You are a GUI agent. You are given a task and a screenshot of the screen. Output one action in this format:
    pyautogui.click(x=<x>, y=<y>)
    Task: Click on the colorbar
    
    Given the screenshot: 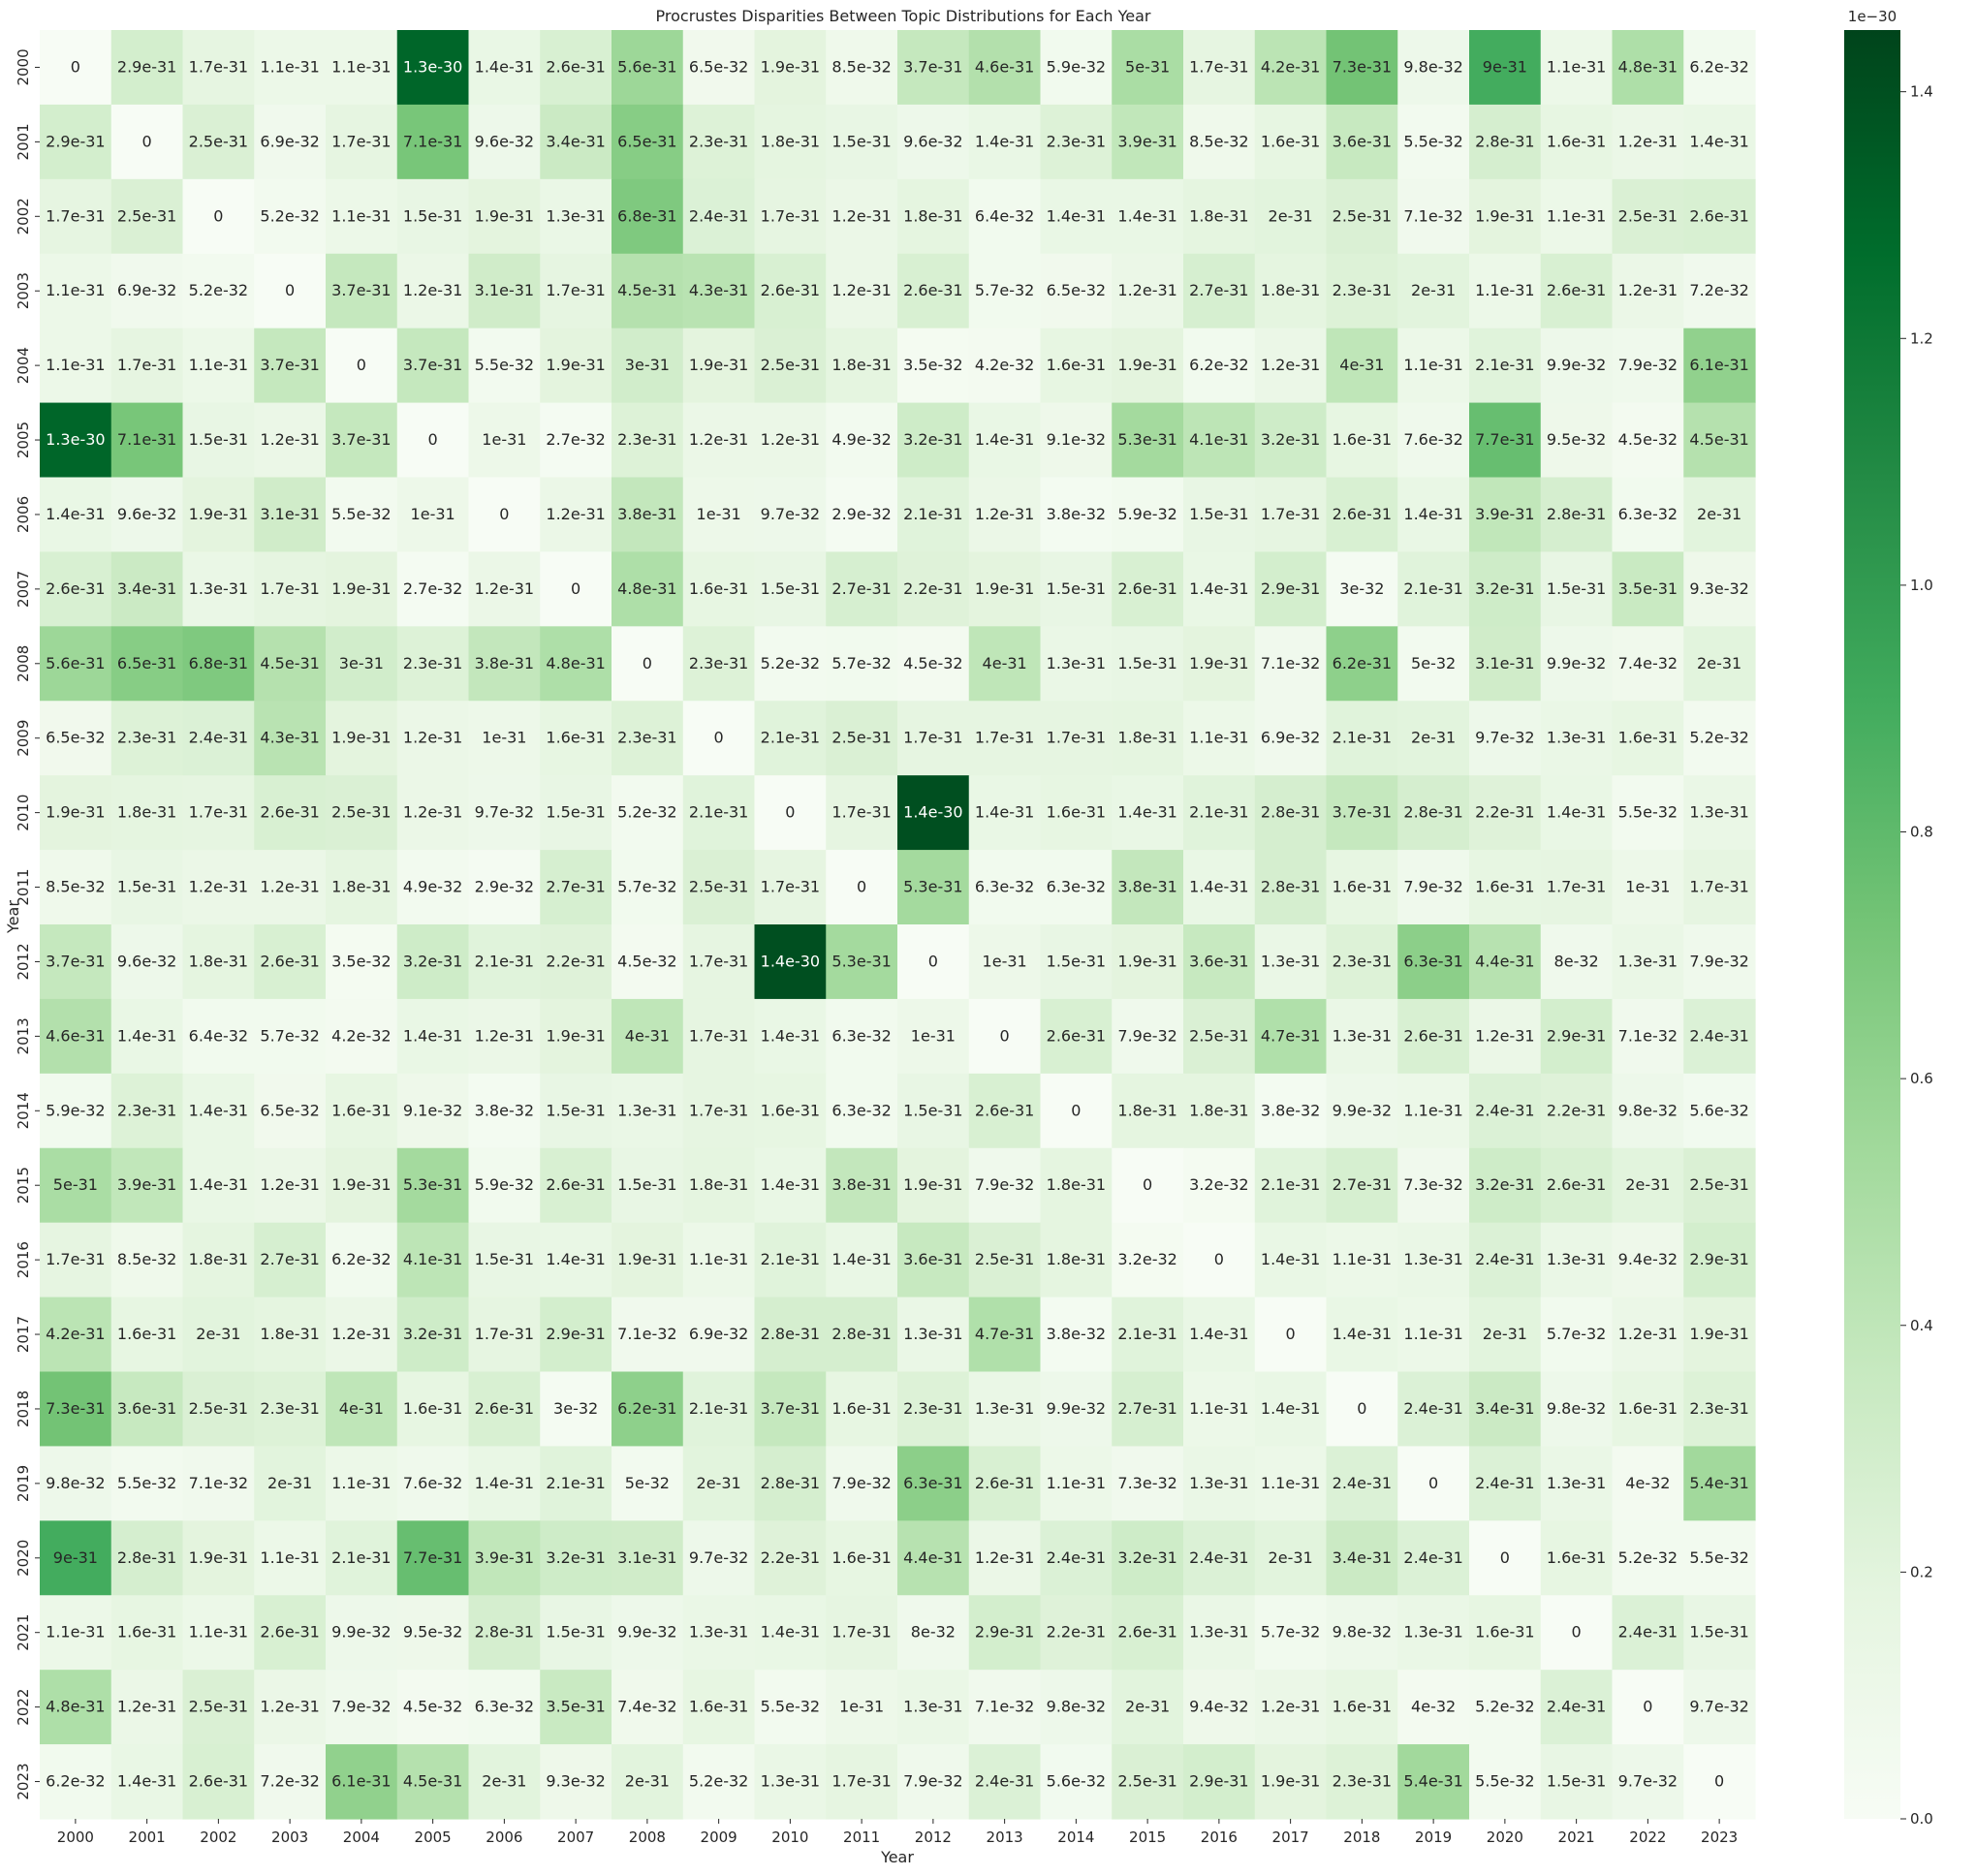 What is the action you would take?
    pyautogui.click(x=1872, y=925)
    